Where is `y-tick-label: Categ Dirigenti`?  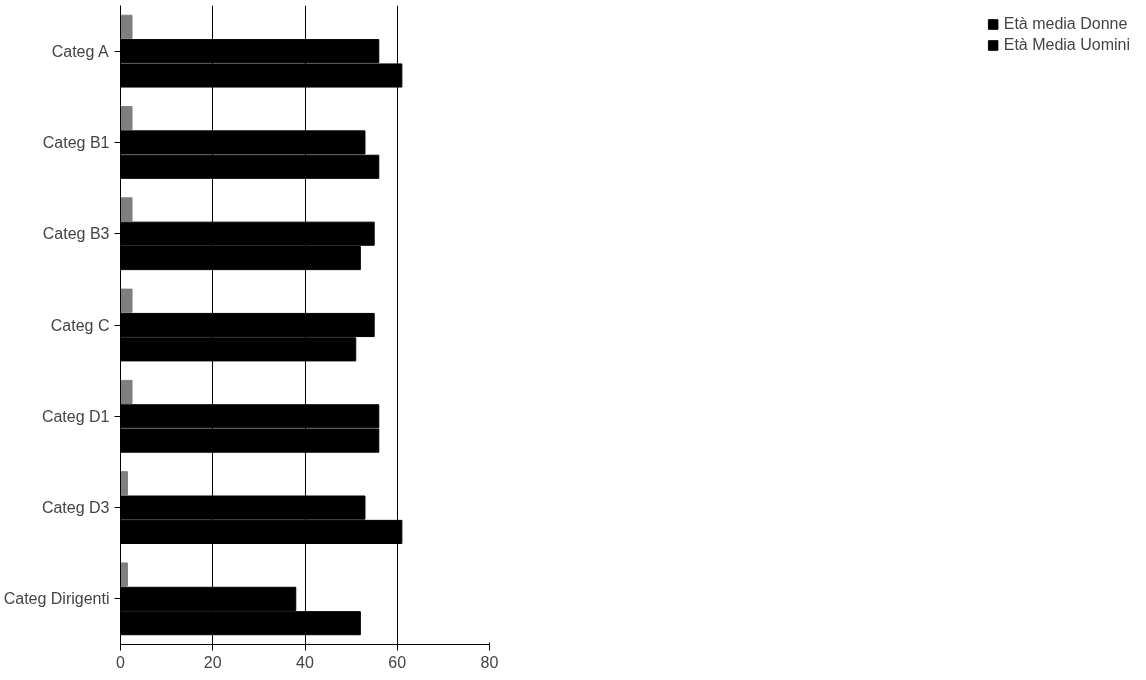 y-tick-label: Categ Dirigenti is located at coordinates (56, 599).